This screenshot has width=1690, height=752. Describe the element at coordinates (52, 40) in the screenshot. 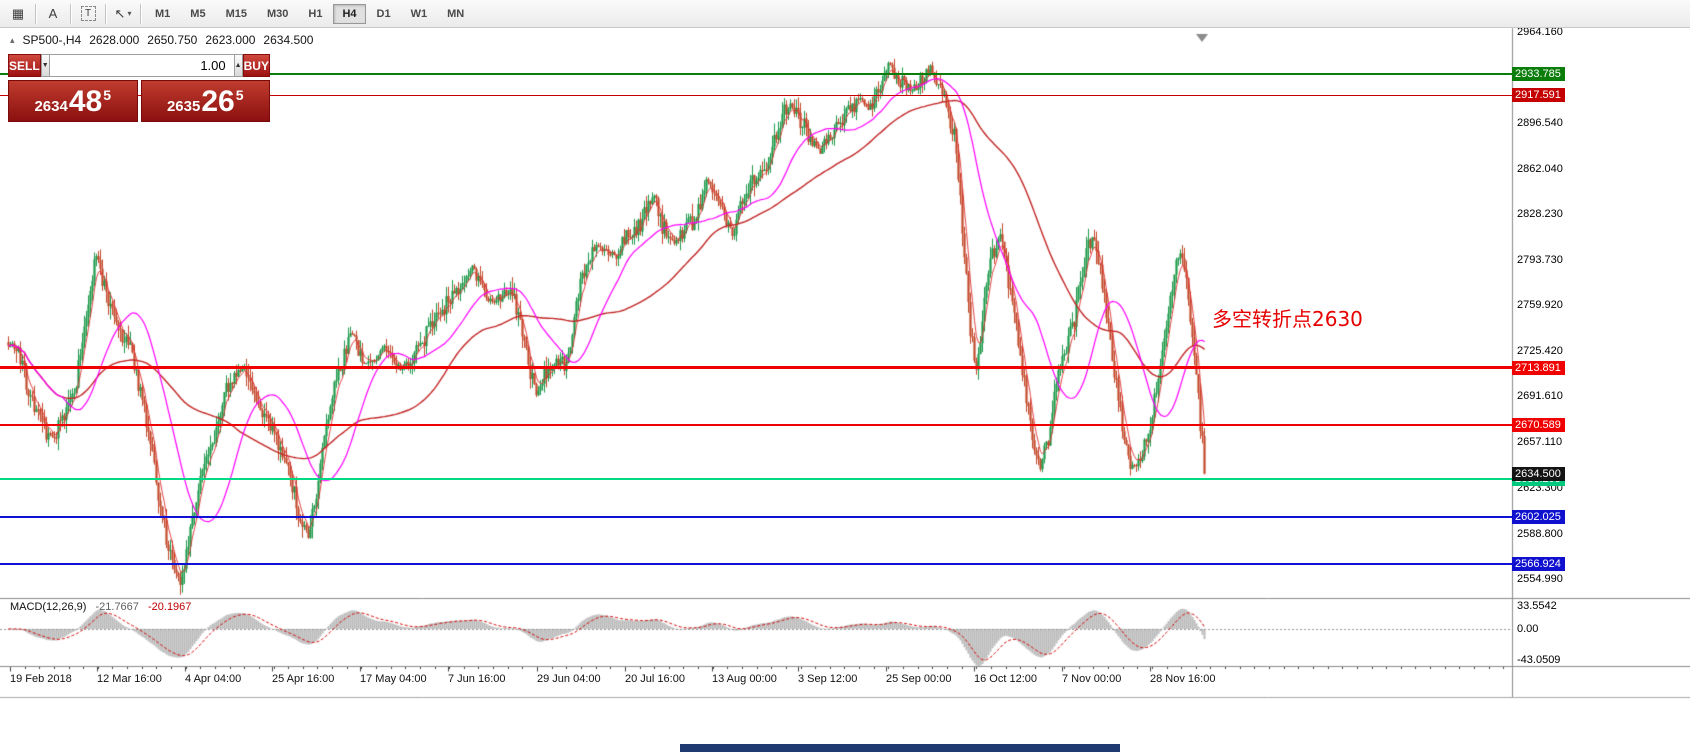

I see `symbol-period-label: SP500-,H4` at that location.